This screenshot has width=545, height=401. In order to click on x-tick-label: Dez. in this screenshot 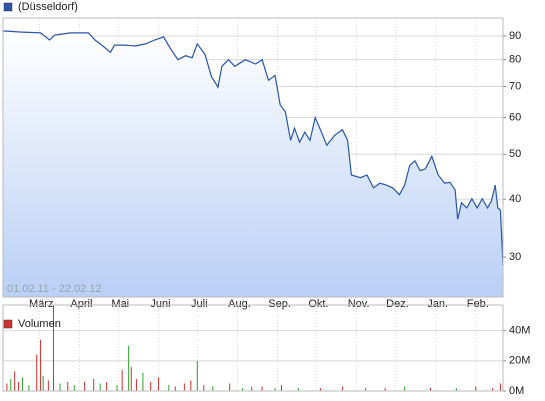, I will do `click(397, 304)`.